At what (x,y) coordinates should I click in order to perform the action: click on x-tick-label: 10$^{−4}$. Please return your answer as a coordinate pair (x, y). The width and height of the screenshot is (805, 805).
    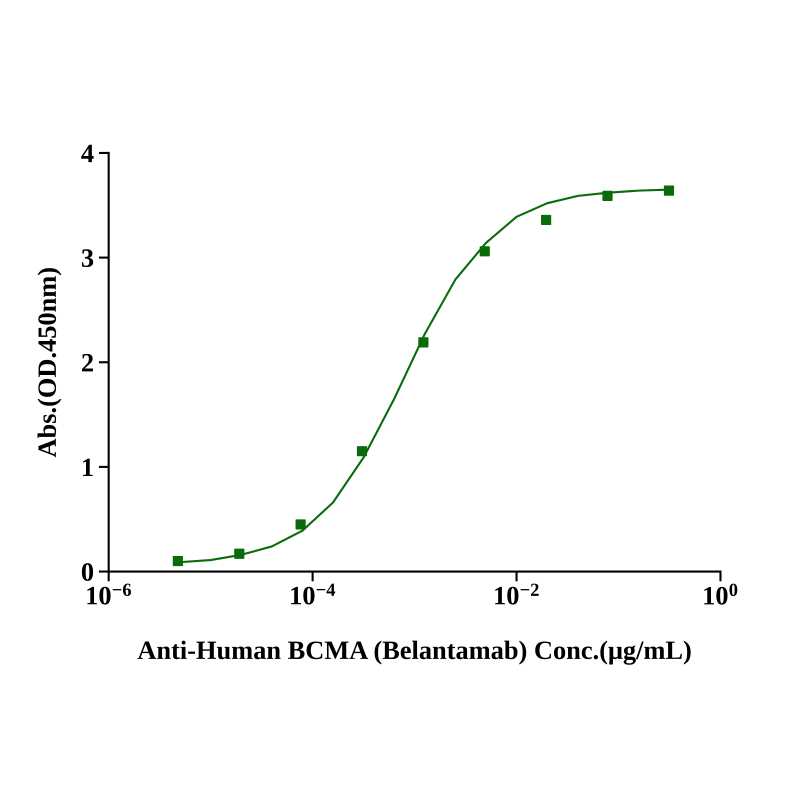
    Looking at the image, I should click on (313, 594).